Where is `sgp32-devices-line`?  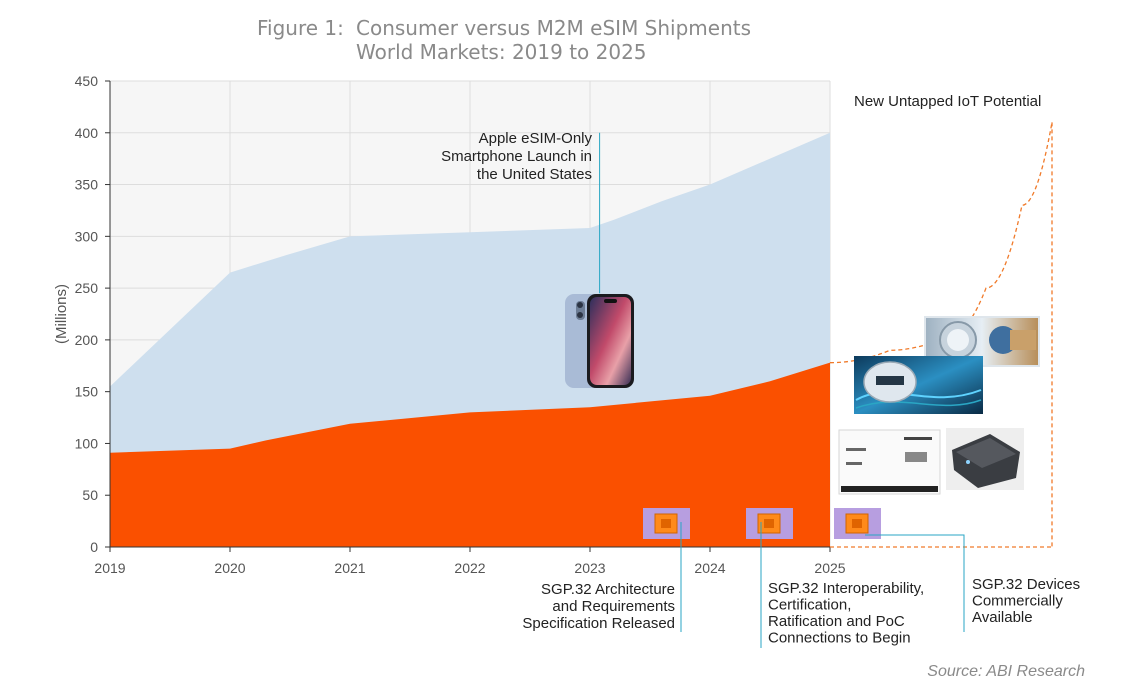
sgp32-devices-line is located at coordinates (915, 583).